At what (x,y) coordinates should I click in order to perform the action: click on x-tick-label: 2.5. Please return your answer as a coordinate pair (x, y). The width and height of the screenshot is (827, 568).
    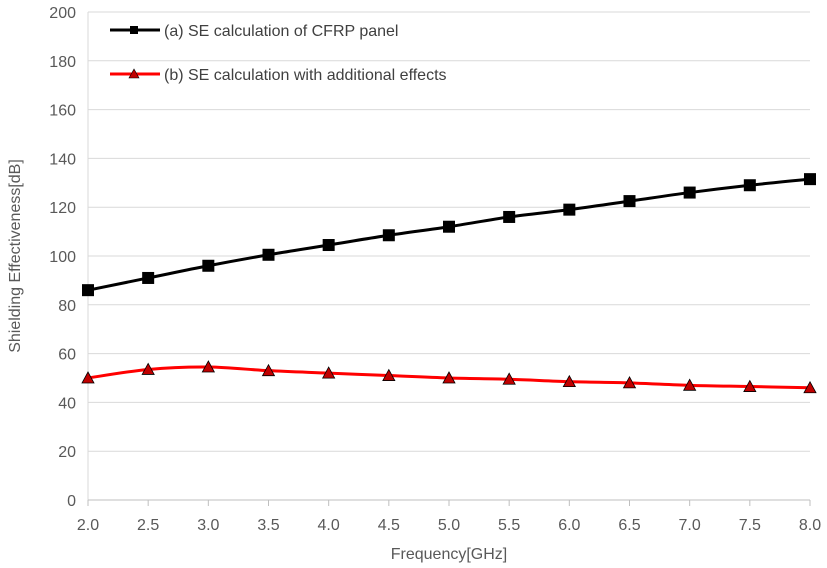
    Looking at the image, I should click on (148, 525).